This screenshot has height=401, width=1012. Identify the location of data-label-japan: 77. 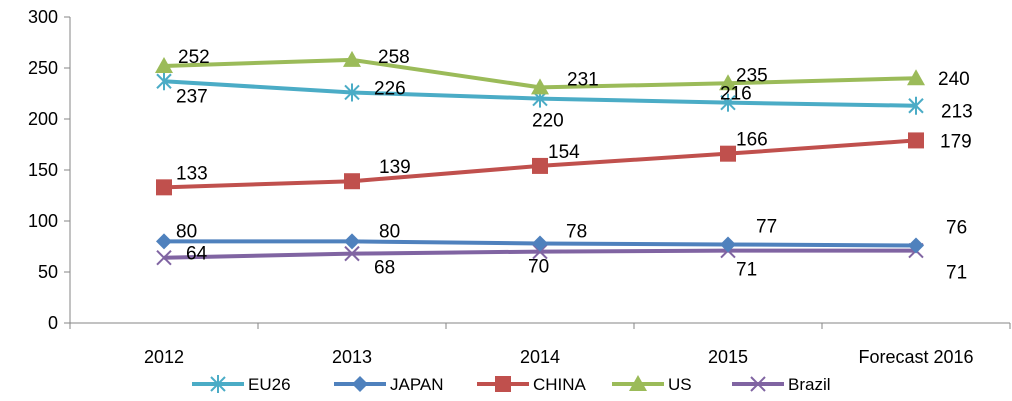
(766, 226).